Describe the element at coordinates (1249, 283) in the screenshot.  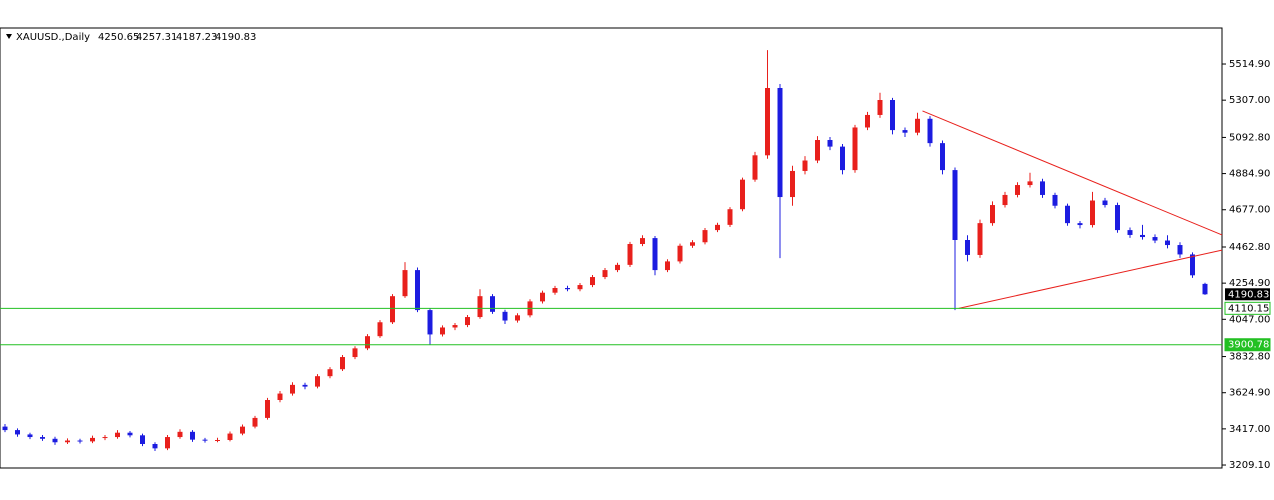
I see `y-tick-label: 4254.90` at that location.